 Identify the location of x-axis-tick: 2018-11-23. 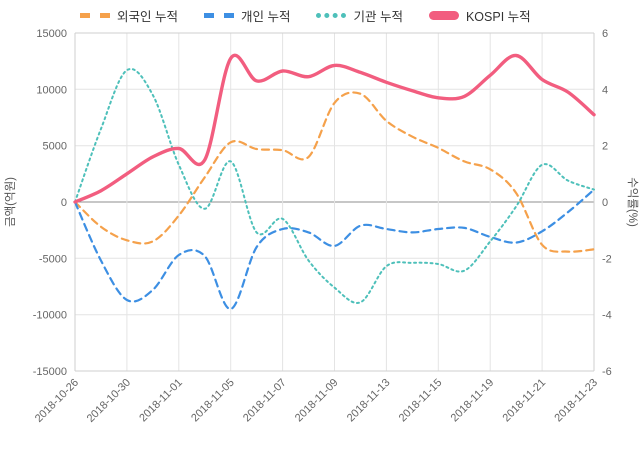
(576, 401).